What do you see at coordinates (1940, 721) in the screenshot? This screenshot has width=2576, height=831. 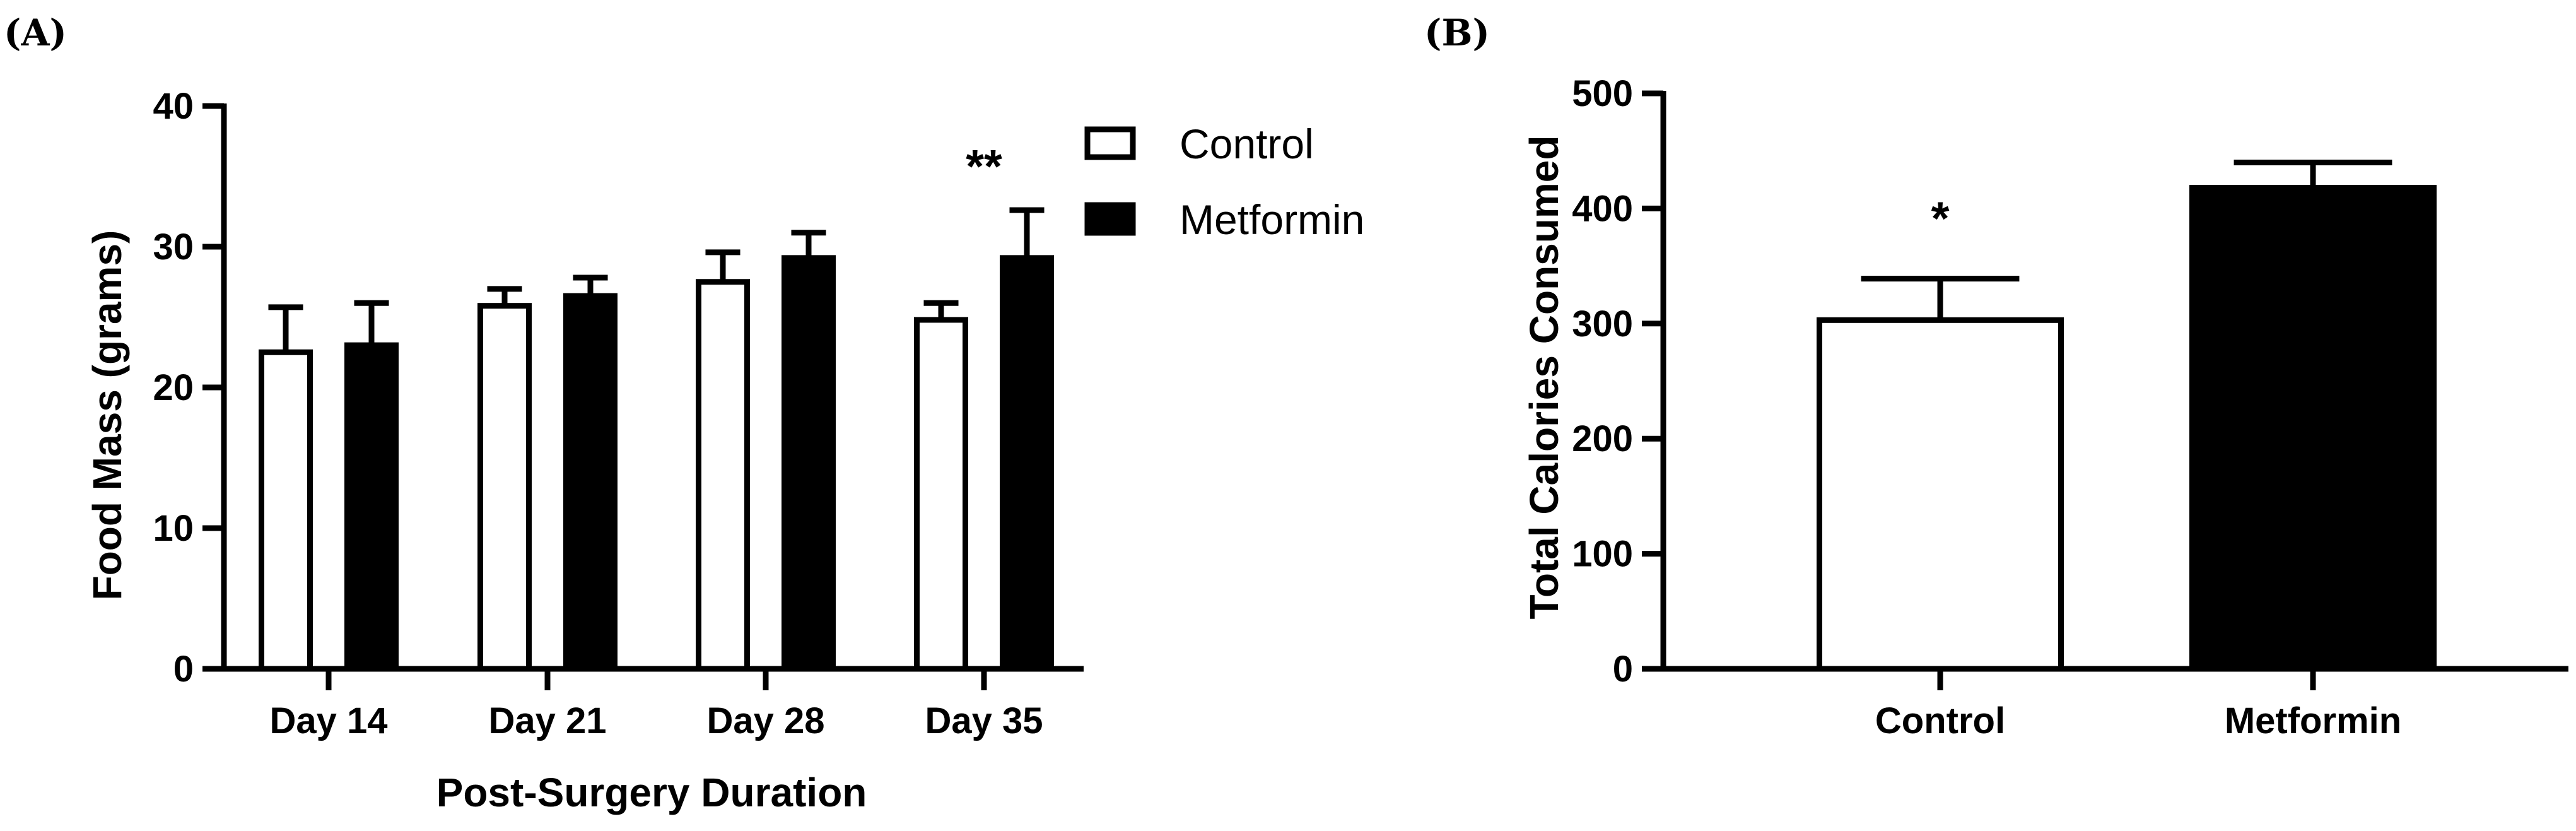 I see `panel-b-x-tick-label: Control` at bounding box center [1940, 721].